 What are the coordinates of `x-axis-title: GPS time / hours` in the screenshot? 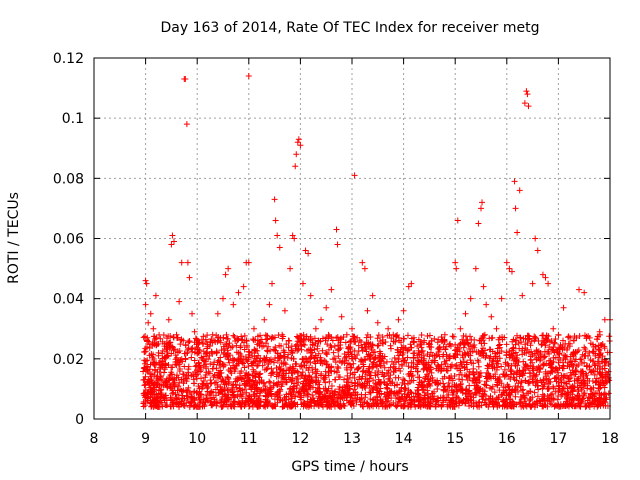 It's located at (349, 467).